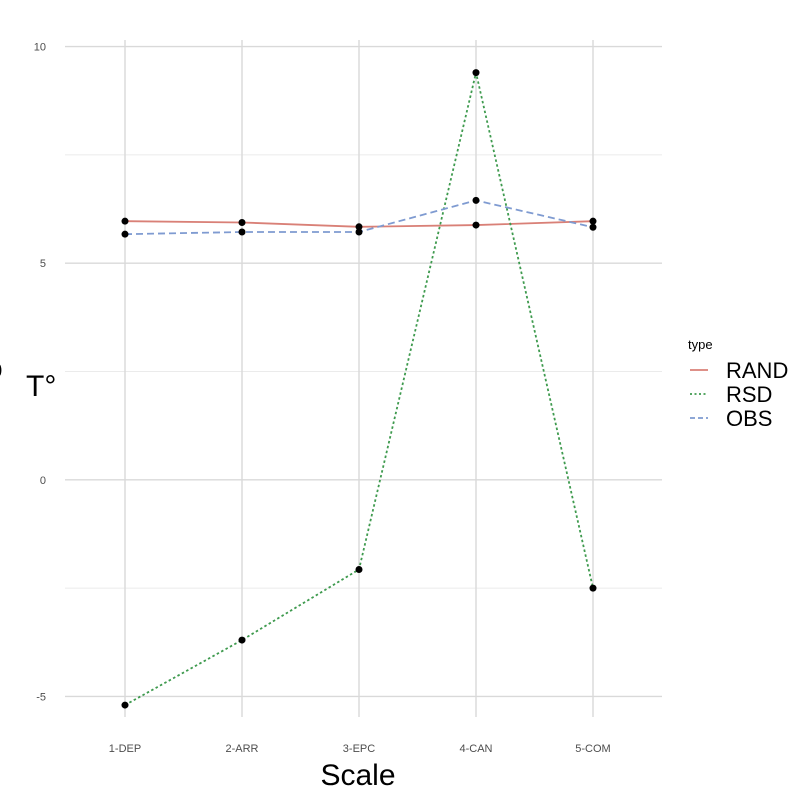 This screenshot has width=806, height=793. I want to click on legend-label-rand: RAND, so click(757, 370).